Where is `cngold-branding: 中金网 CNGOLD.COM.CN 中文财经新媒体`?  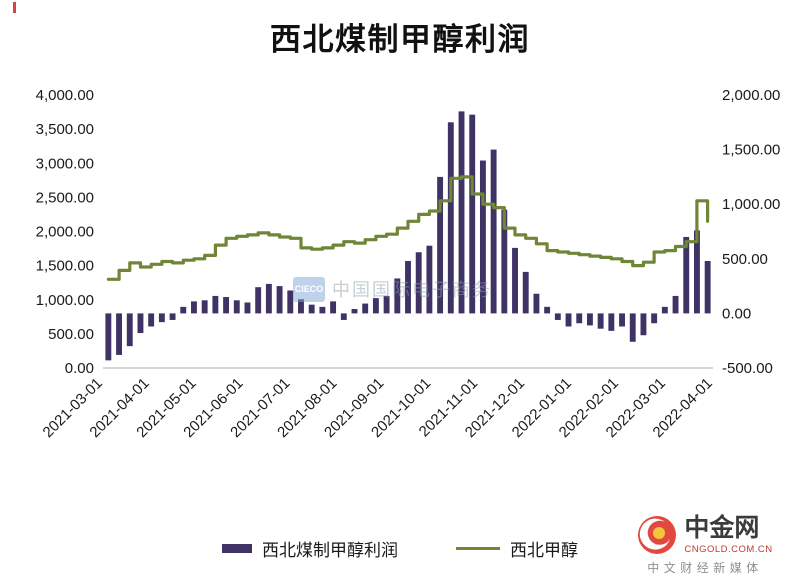
cngold-branding: 中金网 CNGOLD.COM.CN 中文财经新媒体 is located at coordinates (705, 545).